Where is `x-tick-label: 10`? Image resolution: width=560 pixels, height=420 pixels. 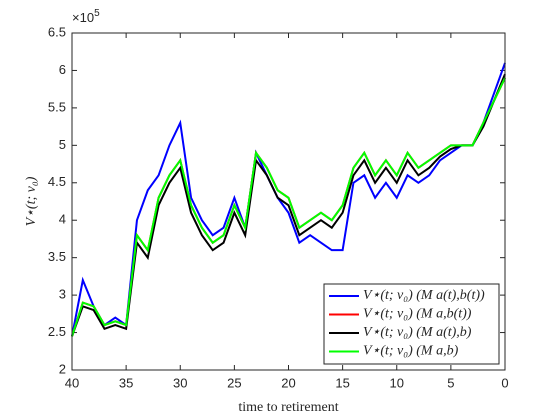
x-tick-label: 10 is located at coordinates (397, 382).